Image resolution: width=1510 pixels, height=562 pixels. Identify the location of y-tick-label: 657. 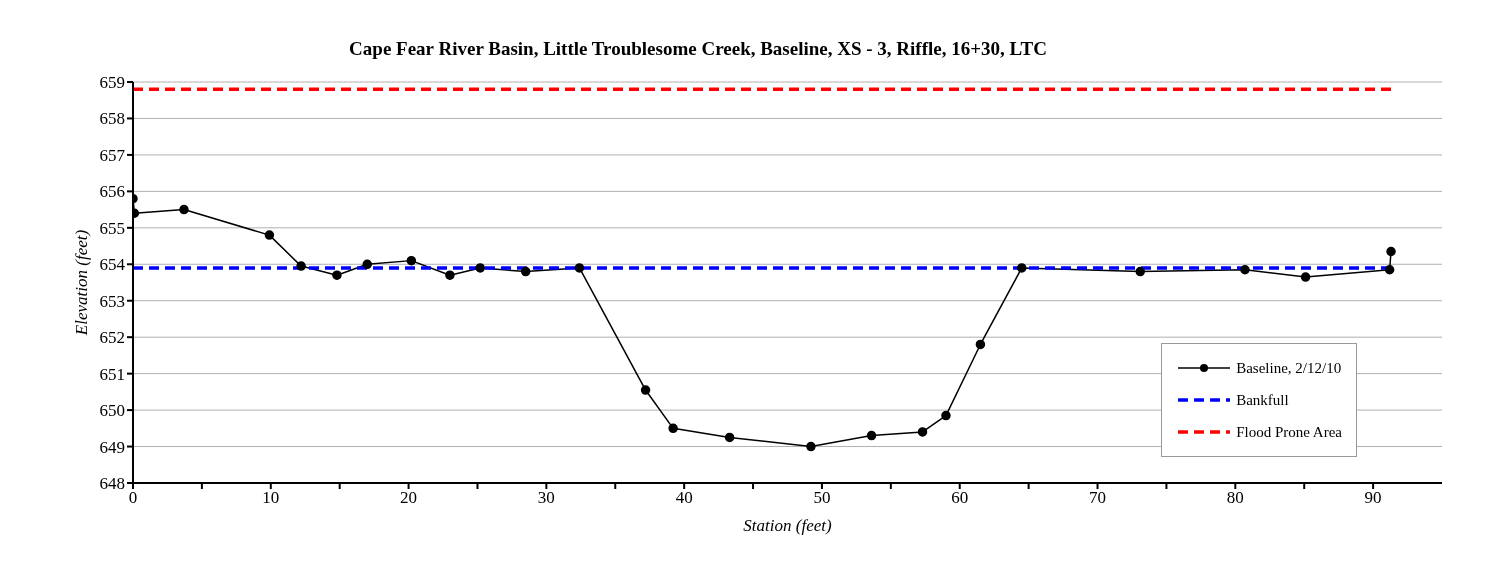
(112, 155).